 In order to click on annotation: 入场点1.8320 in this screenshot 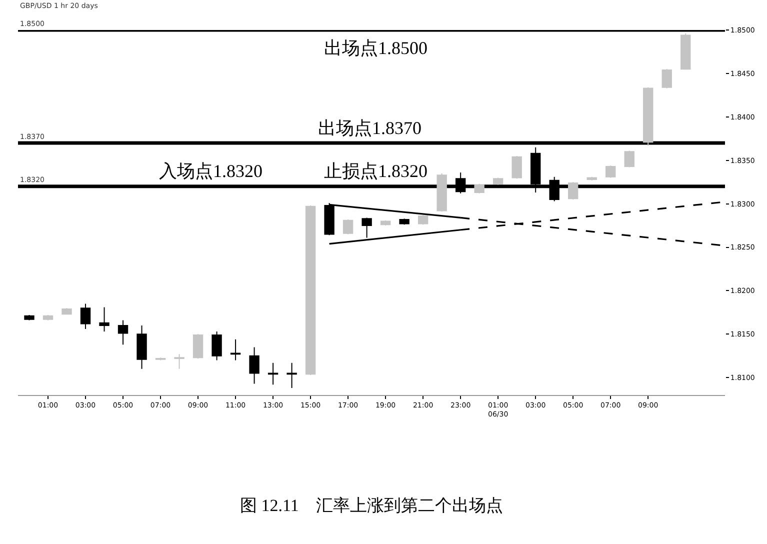, I will do `click(210, 171)`.